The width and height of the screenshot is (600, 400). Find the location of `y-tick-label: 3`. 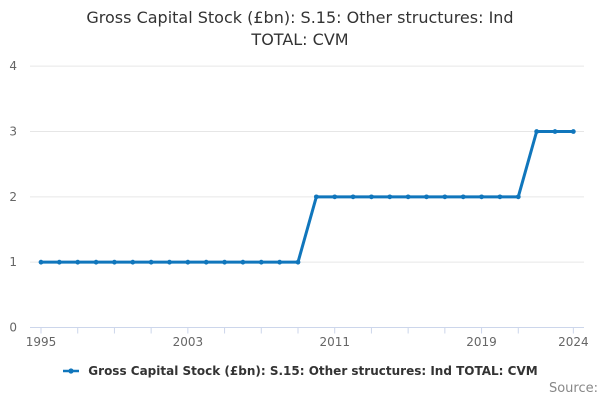

y-tick-label: 3 is located at coordinates (13, 132).